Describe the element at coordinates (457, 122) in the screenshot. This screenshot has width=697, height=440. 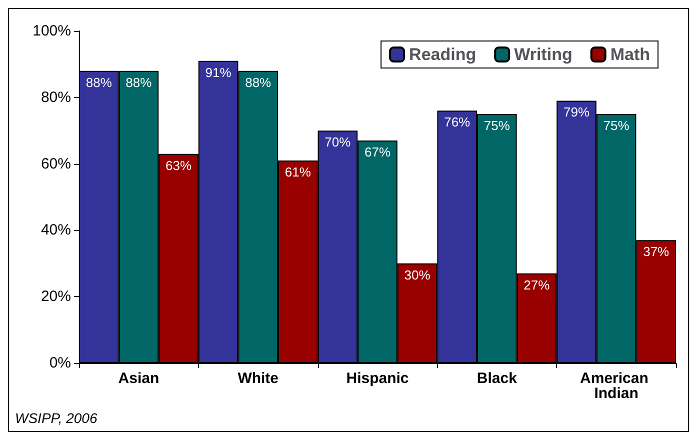
I see `data-label: 76%` at that location.